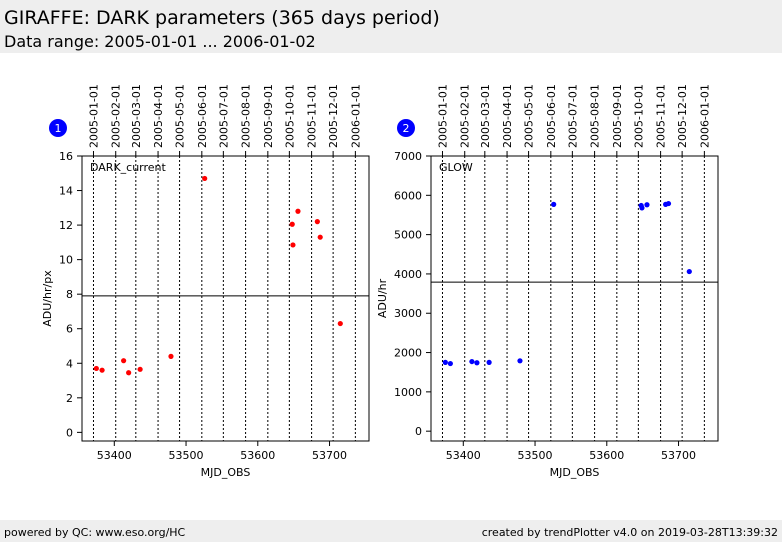 This screenshot has width=782, height=542. Describe the element at coordinates (572, 116) in the screenshot. I see `chart2-date-label: 2005-07-01` at that location.